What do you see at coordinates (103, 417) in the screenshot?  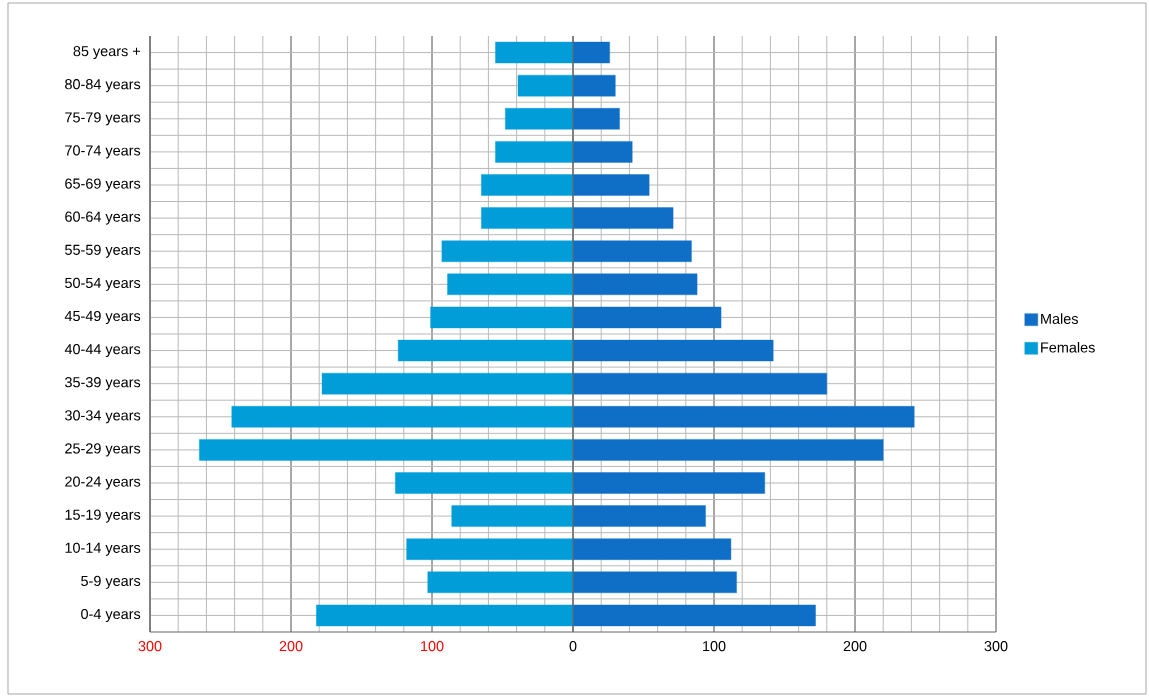 I see `y-tick-label: 30-34 years` at bounding box center [103, 417].